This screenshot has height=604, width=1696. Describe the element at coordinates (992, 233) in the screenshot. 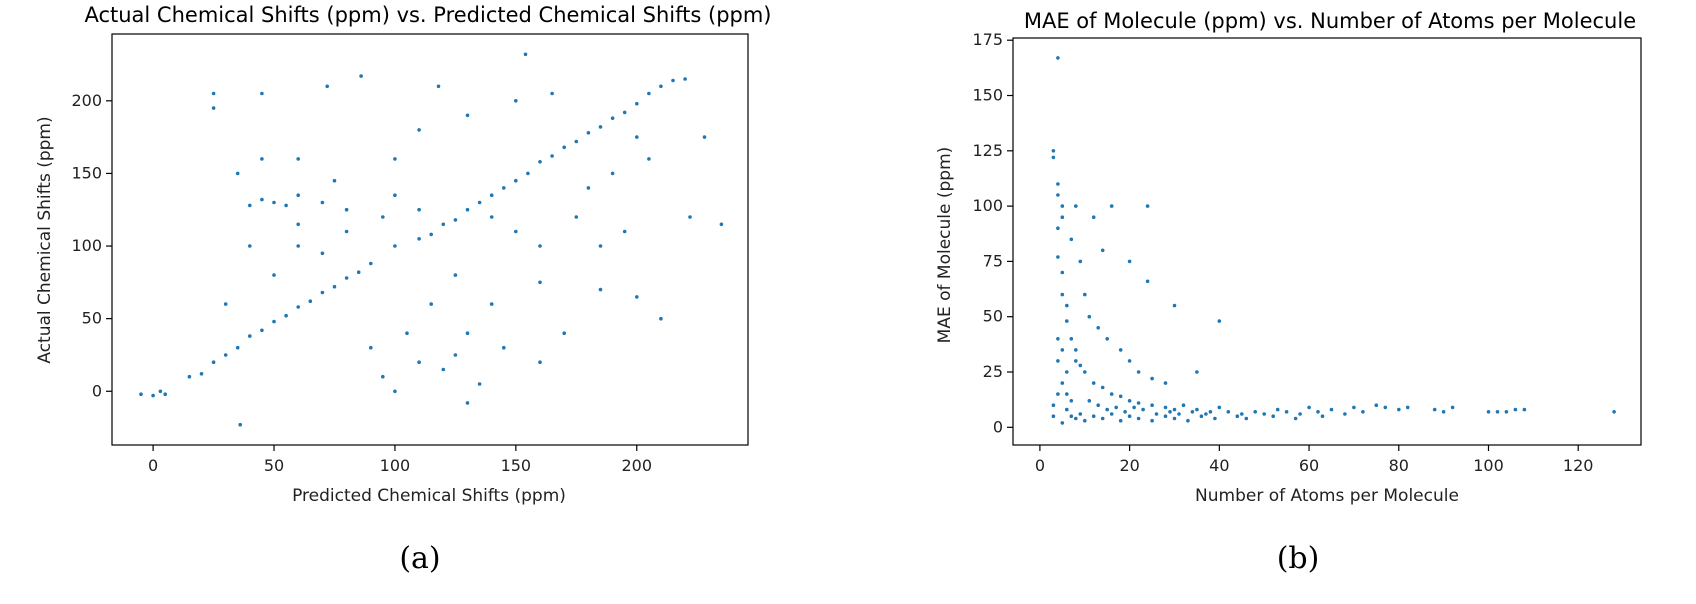

I see `y-ticks-b: 0 25 50 75 100 125 150 175` at that location.